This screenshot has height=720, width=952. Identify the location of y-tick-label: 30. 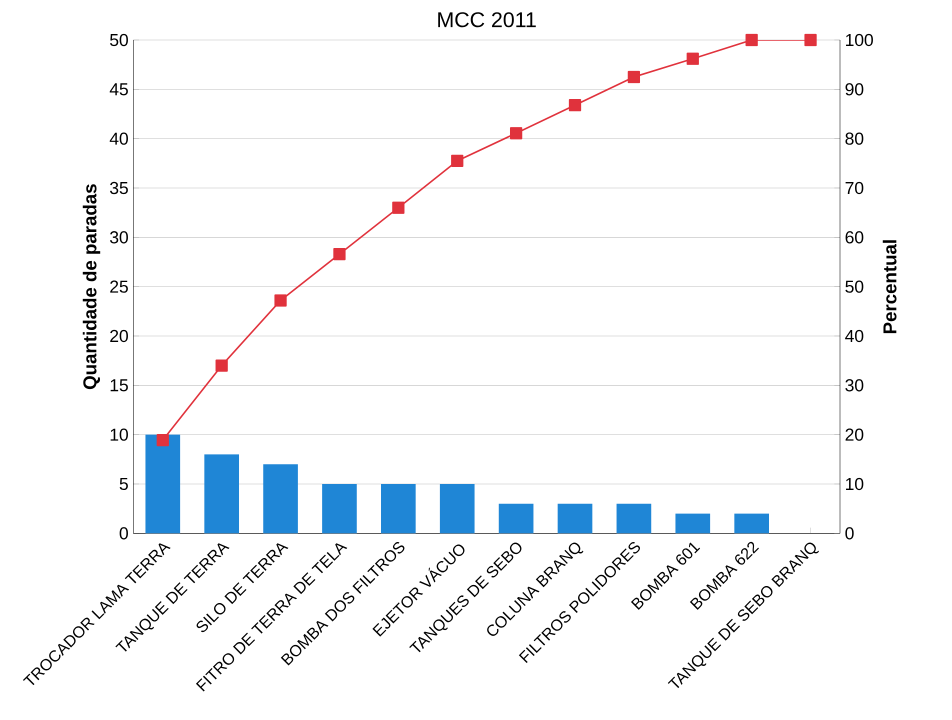
(119, 237).